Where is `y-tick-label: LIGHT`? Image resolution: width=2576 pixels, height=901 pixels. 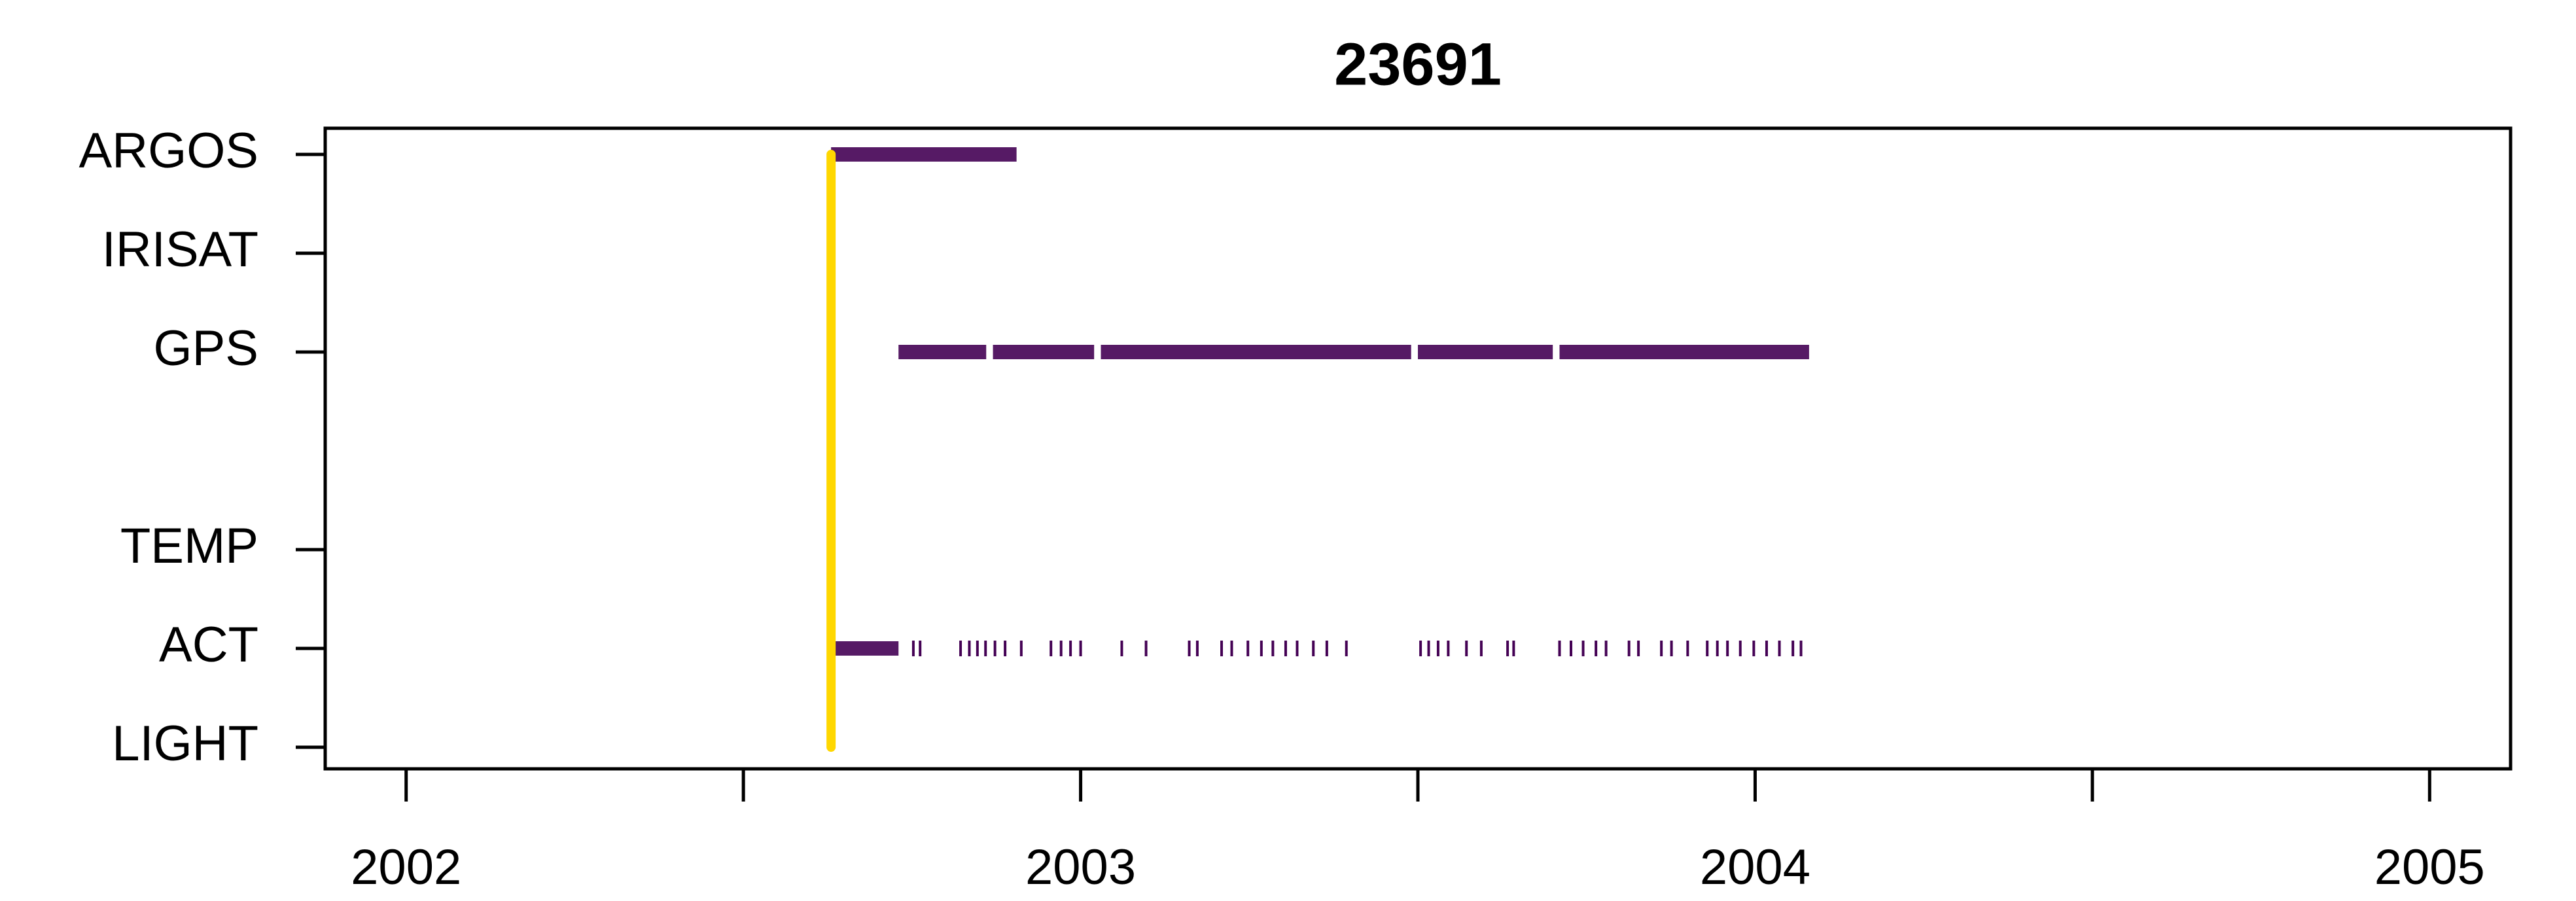
y-tick-label: LIGHT is located at coordinates (185, 743).